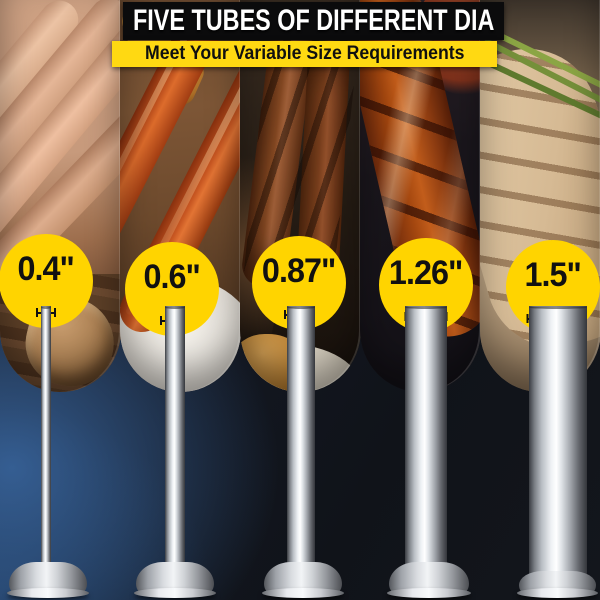 This screenshot has width=600, height=600. I want to click on diameter-label-1: 0.4", so click(46, 269).